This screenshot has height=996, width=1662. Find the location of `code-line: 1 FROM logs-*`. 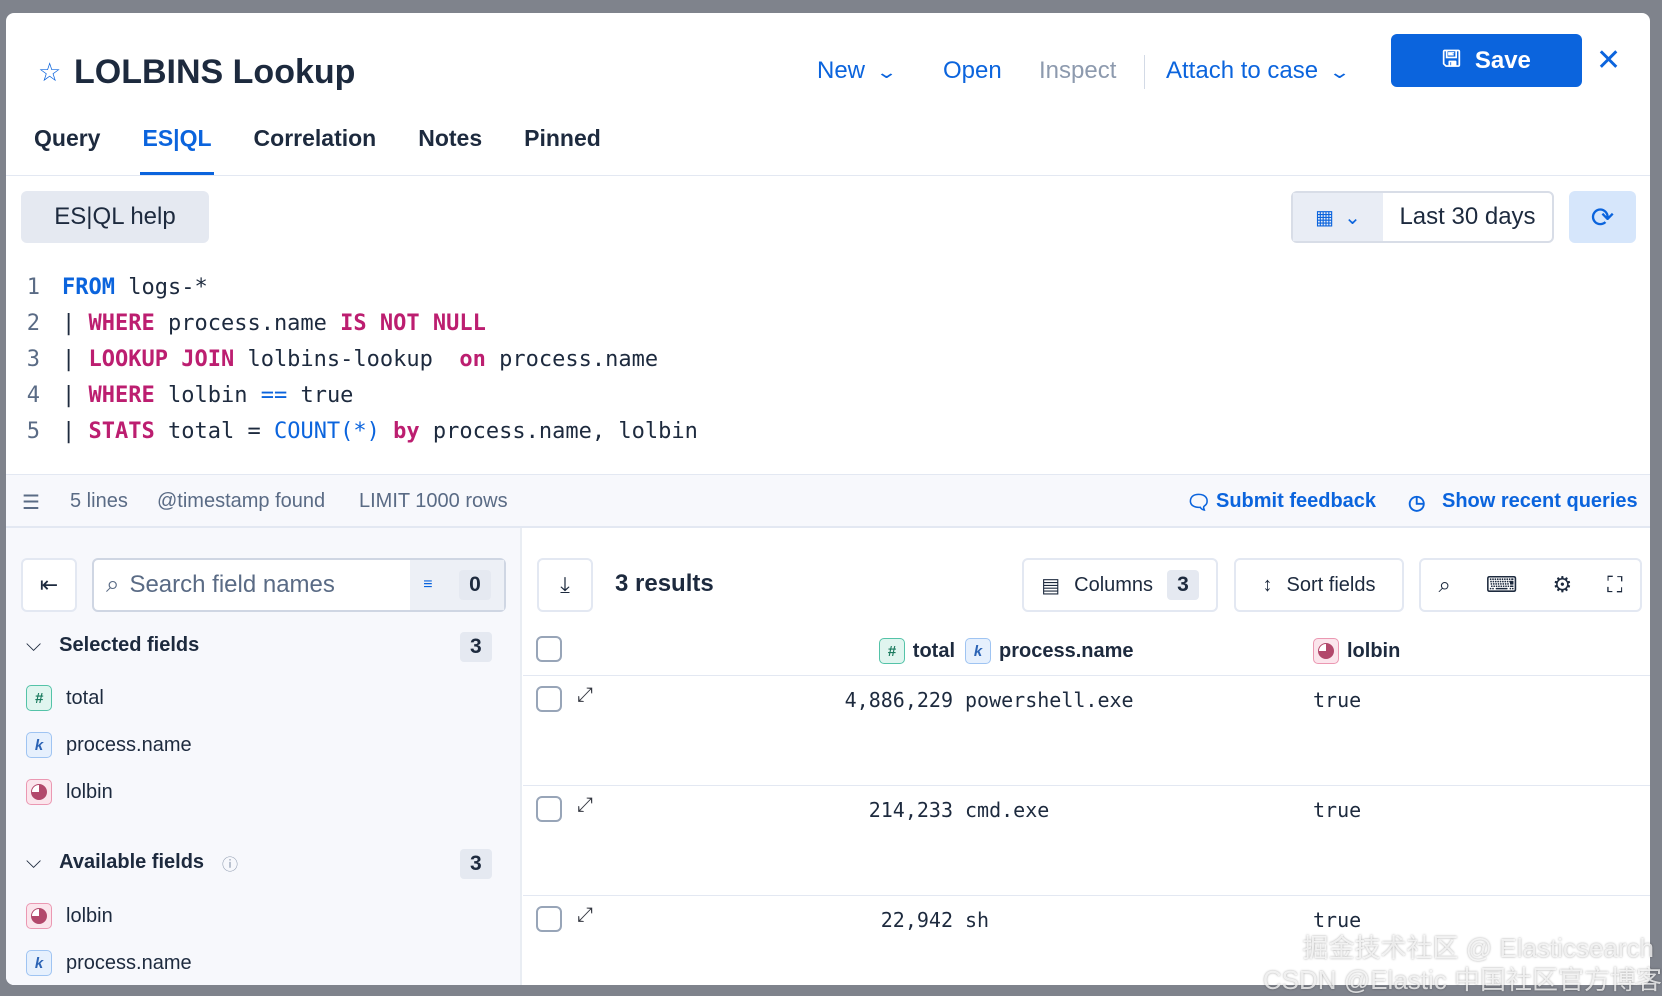

code-line: 1 FROM logs-* is located at coordinates (352, 287).